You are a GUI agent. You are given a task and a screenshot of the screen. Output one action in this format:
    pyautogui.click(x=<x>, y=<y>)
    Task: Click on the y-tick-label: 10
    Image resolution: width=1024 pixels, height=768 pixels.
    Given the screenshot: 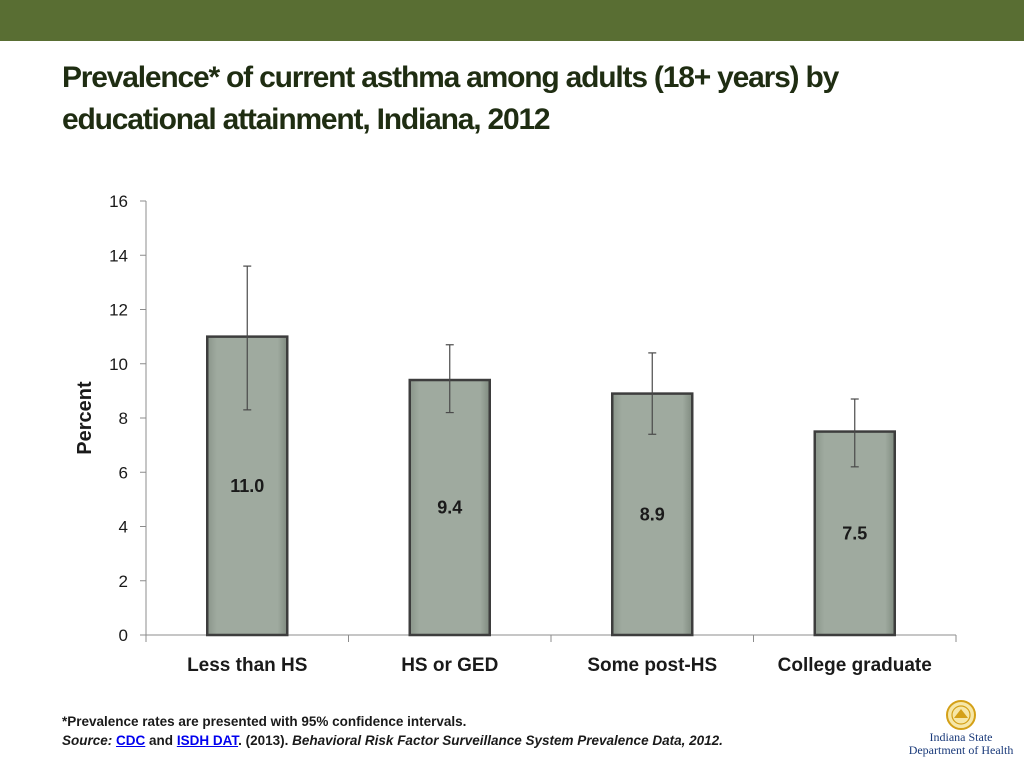 What is the action you would take?
    pyautogui.click(x=118, y=364)
    